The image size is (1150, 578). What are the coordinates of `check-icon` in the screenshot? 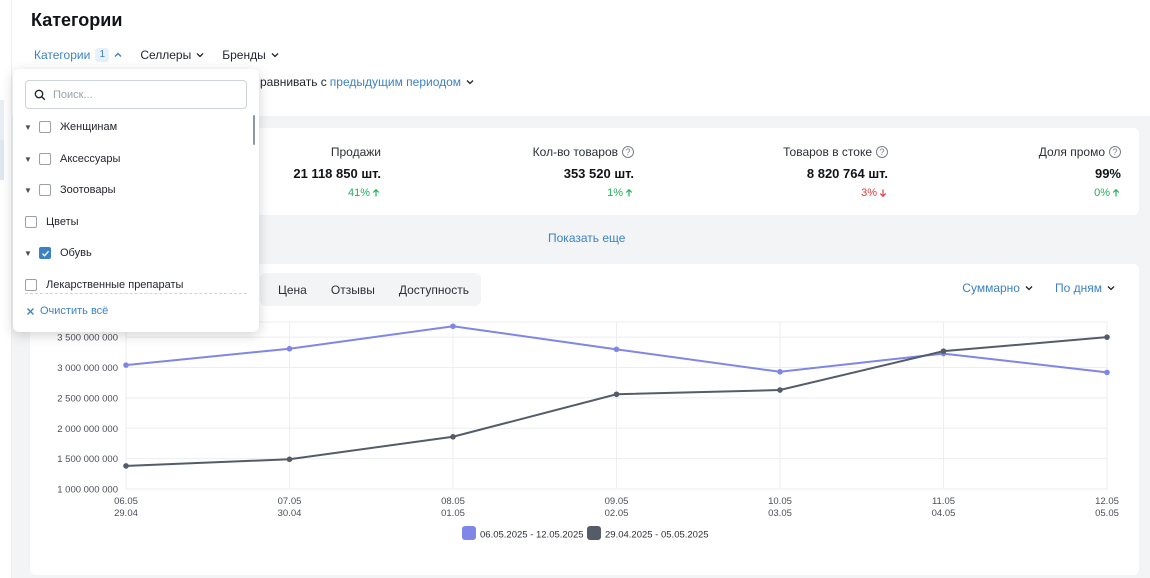 It's located at (45, 253).